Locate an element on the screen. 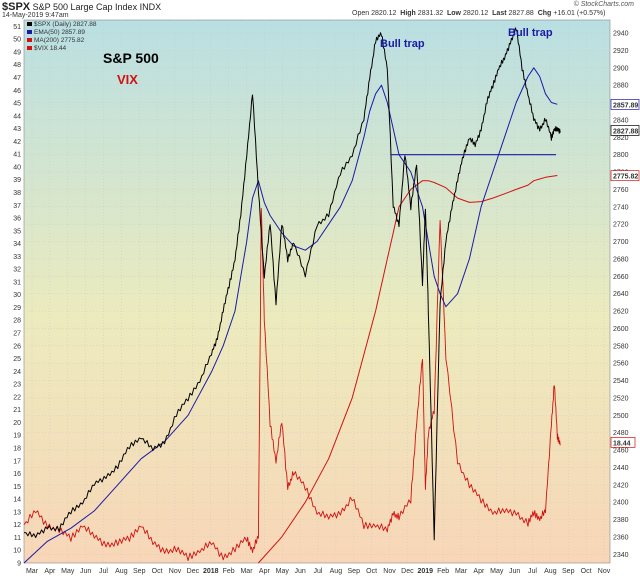  price-tick-label: 2480 is located at coordinates (621, 433).